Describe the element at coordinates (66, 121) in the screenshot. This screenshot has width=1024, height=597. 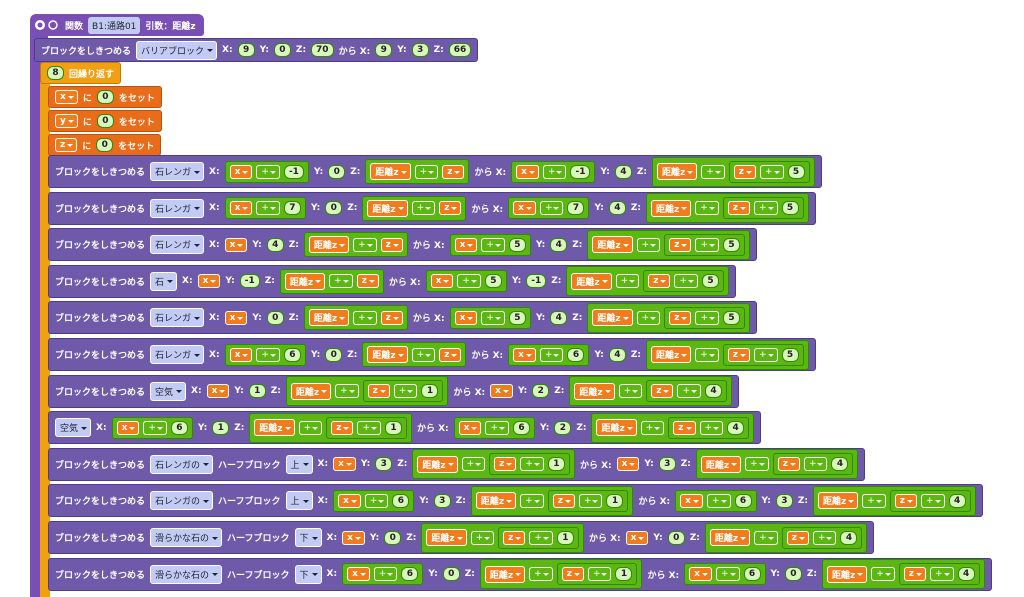
I see `variable: y` at that location.